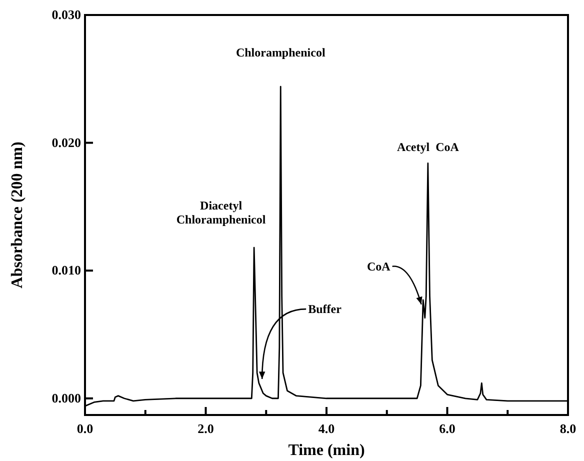 The height and width of the screenshot is (461, 584). What do you see at coordinates (66, 142) in the screenshot?
I see `y-tick-label: 0.020` at bounding box center [66, 142].